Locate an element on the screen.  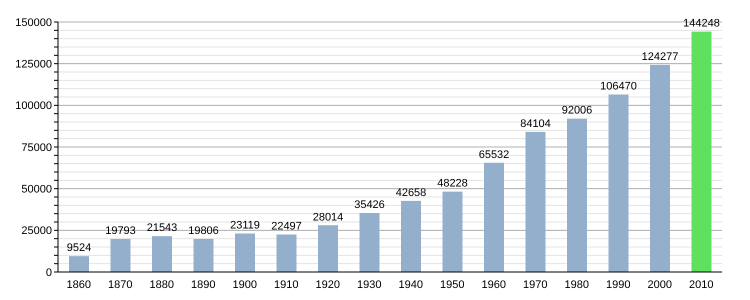
y-tick-label: 50000 is located at coordinates (36, 190).